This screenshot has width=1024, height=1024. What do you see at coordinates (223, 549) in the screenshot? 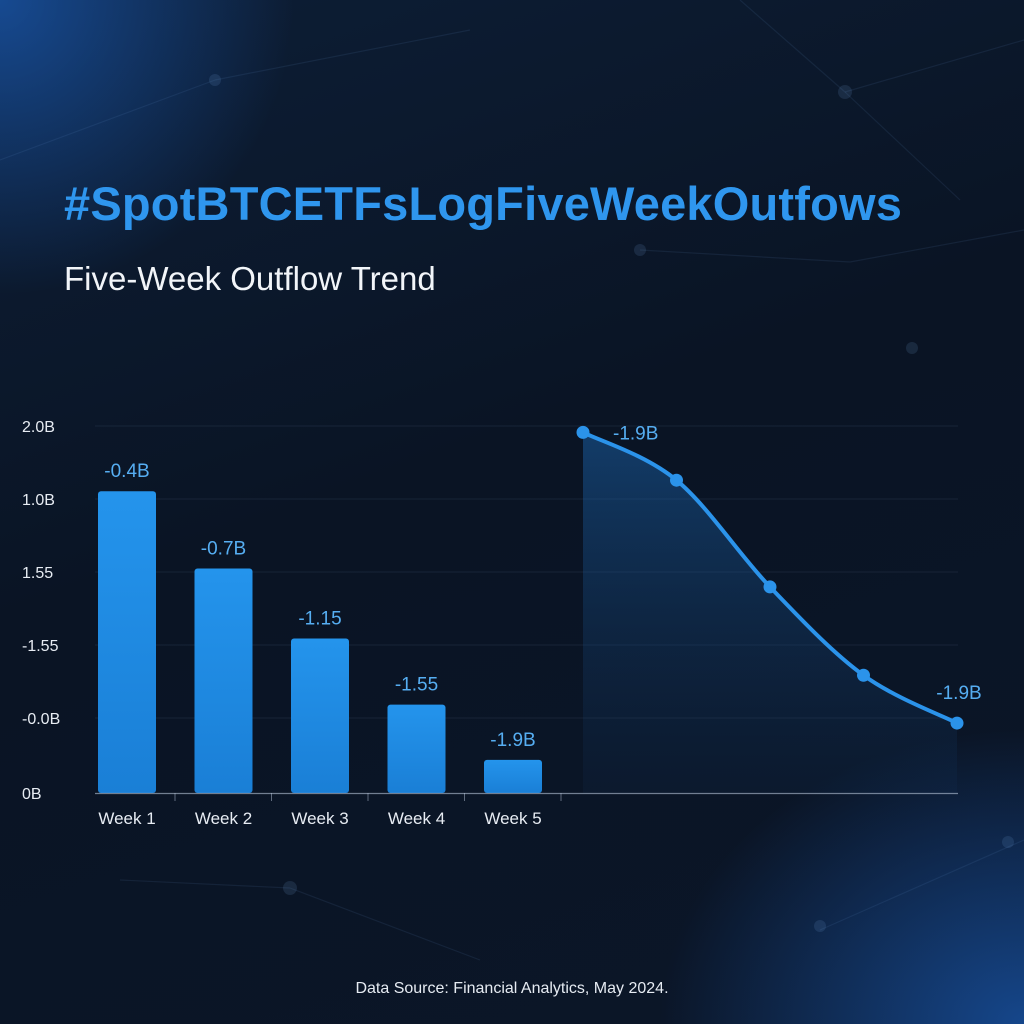
I see `bar-data-label: -0.7B` at bounding box center [223, 549].